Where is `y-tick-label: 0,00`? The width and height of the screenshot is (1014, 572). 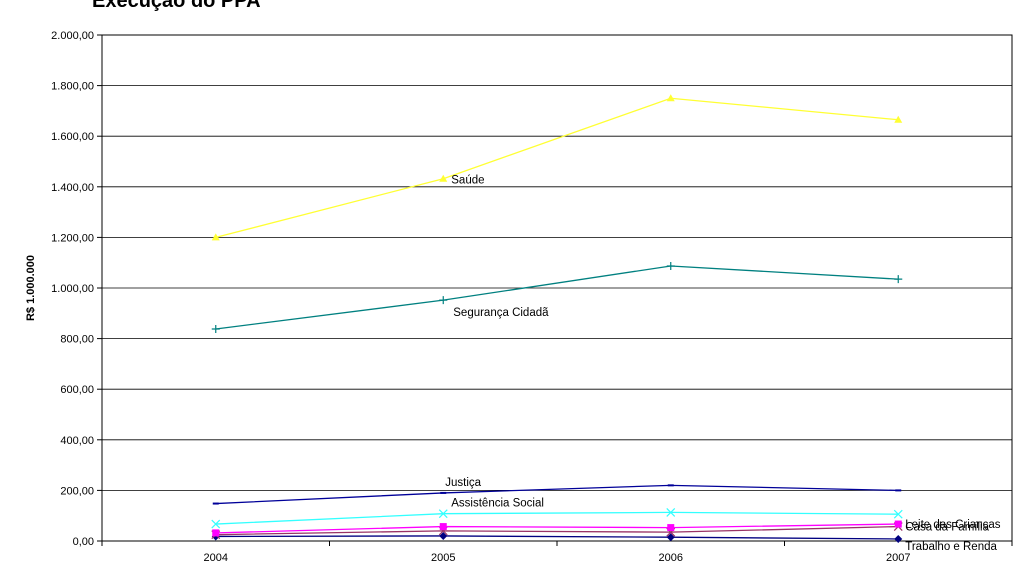
y-tick-label: 0,00 is located at coordinates (83, 542).